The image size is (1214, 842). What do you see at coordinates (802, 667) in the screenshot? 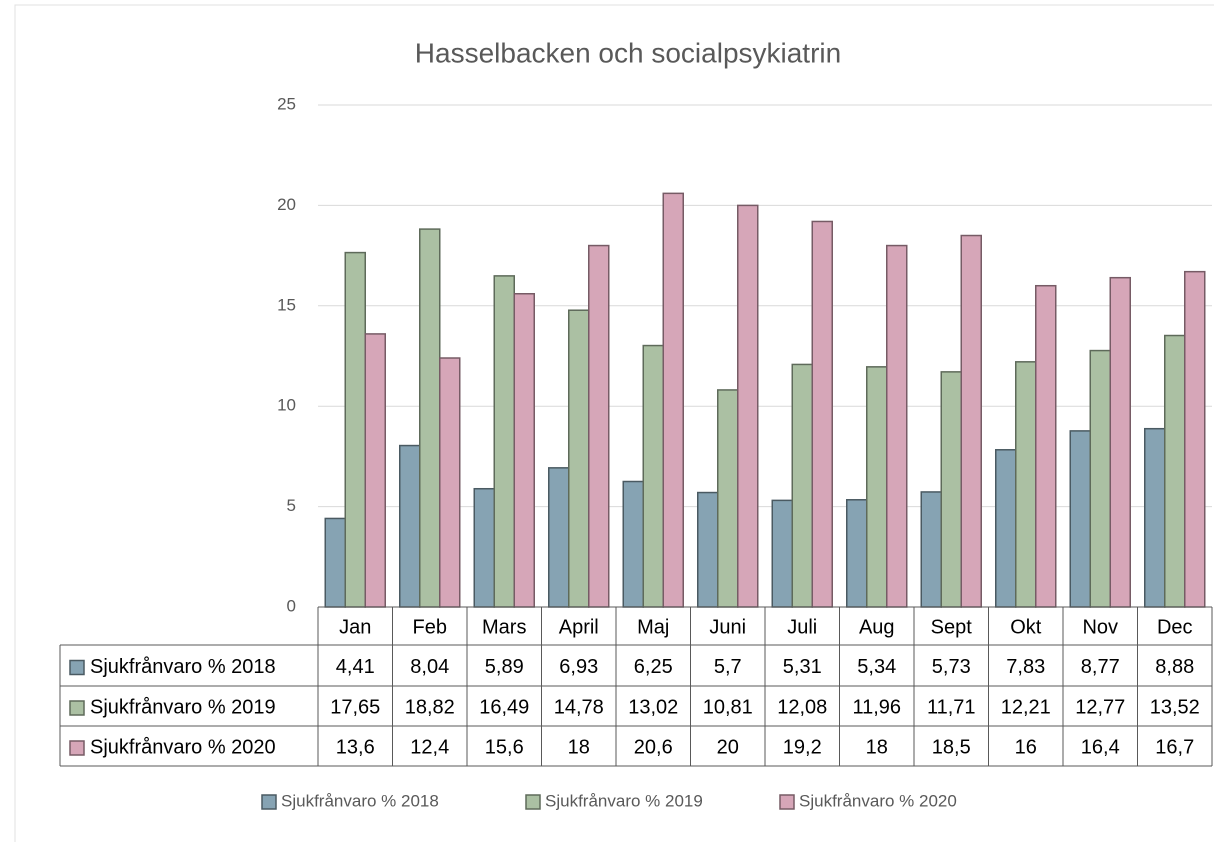
I see `table-cell: 5,31` at bounding box center [802, 667].